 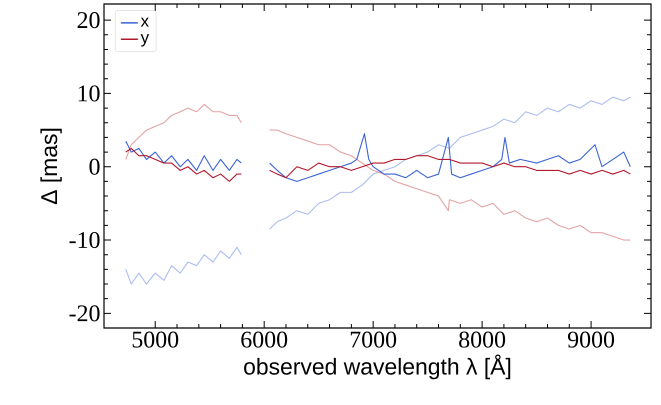 I want to click on legend-label: x, so click(x=144, y=22).